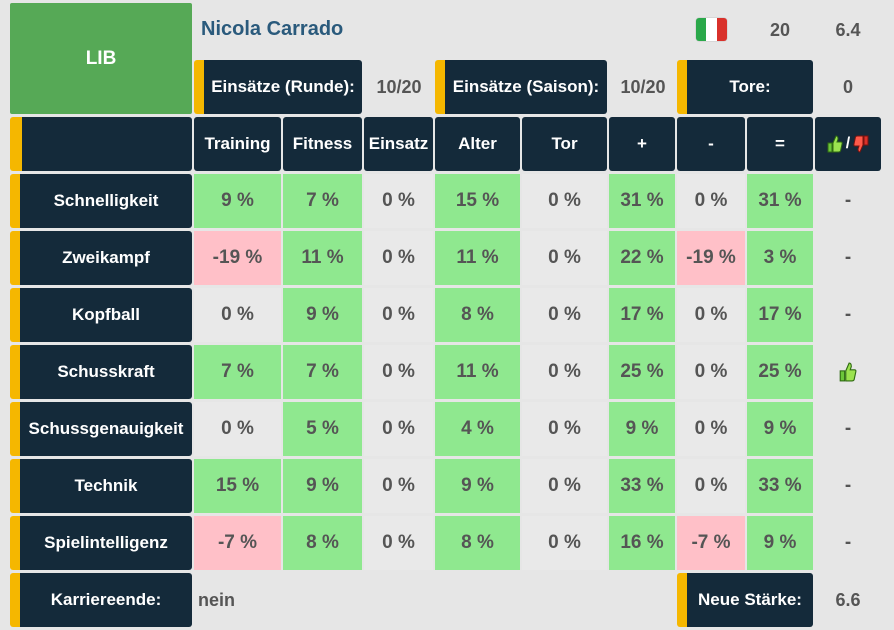 The image size is (894, 630). Describe the element at coordinates (101, 258) in the screenshot. I see `row-label: Zweikampf` at that location.